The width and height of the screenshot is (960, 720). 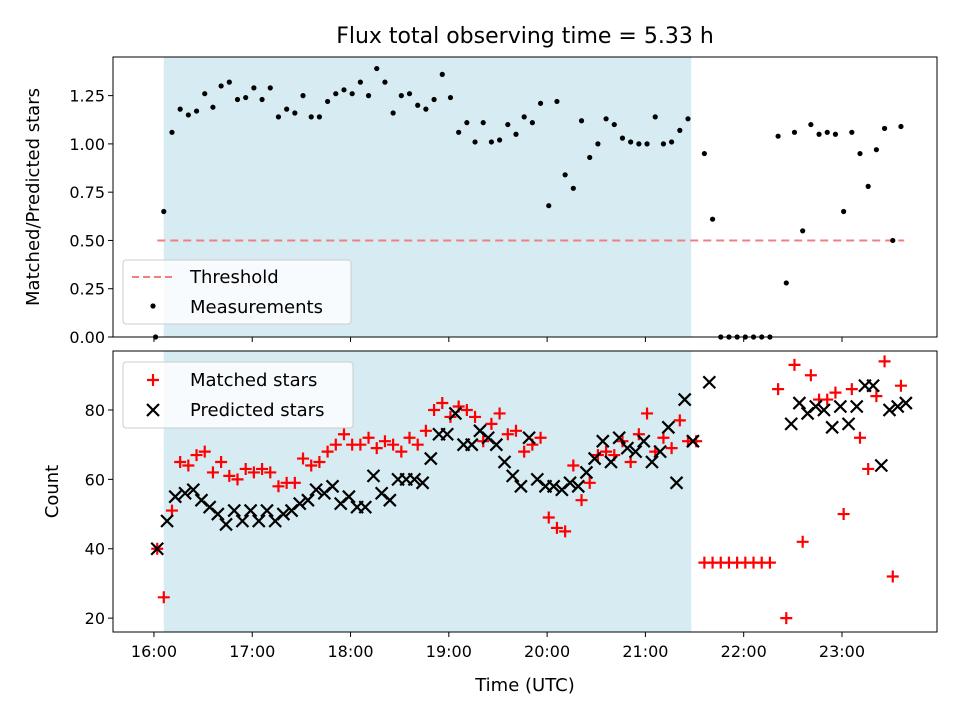 What do you see at coordinates (87, 192) in the screenshot?
I see `ratio-y-tick-label: 0.75` at bounding box center [87, 192].